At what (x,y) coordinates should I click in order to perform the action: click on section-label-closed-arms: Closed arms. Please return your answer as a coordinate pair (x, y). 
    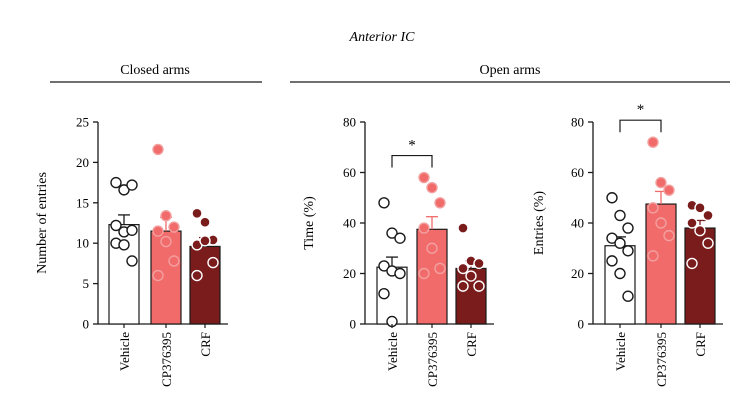
    Looking at the image, I should click on (155, 70).